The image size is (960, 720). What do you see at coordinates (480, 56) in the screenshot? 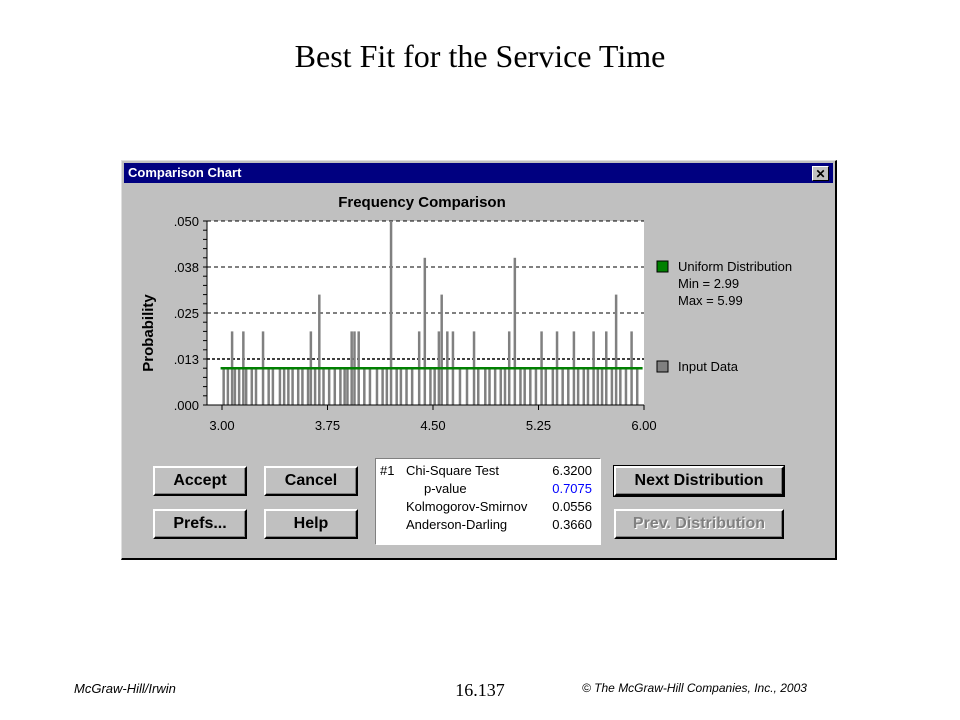
I see `slide-title: Best Fit for the Service Time` at bounding box center [480, 56].